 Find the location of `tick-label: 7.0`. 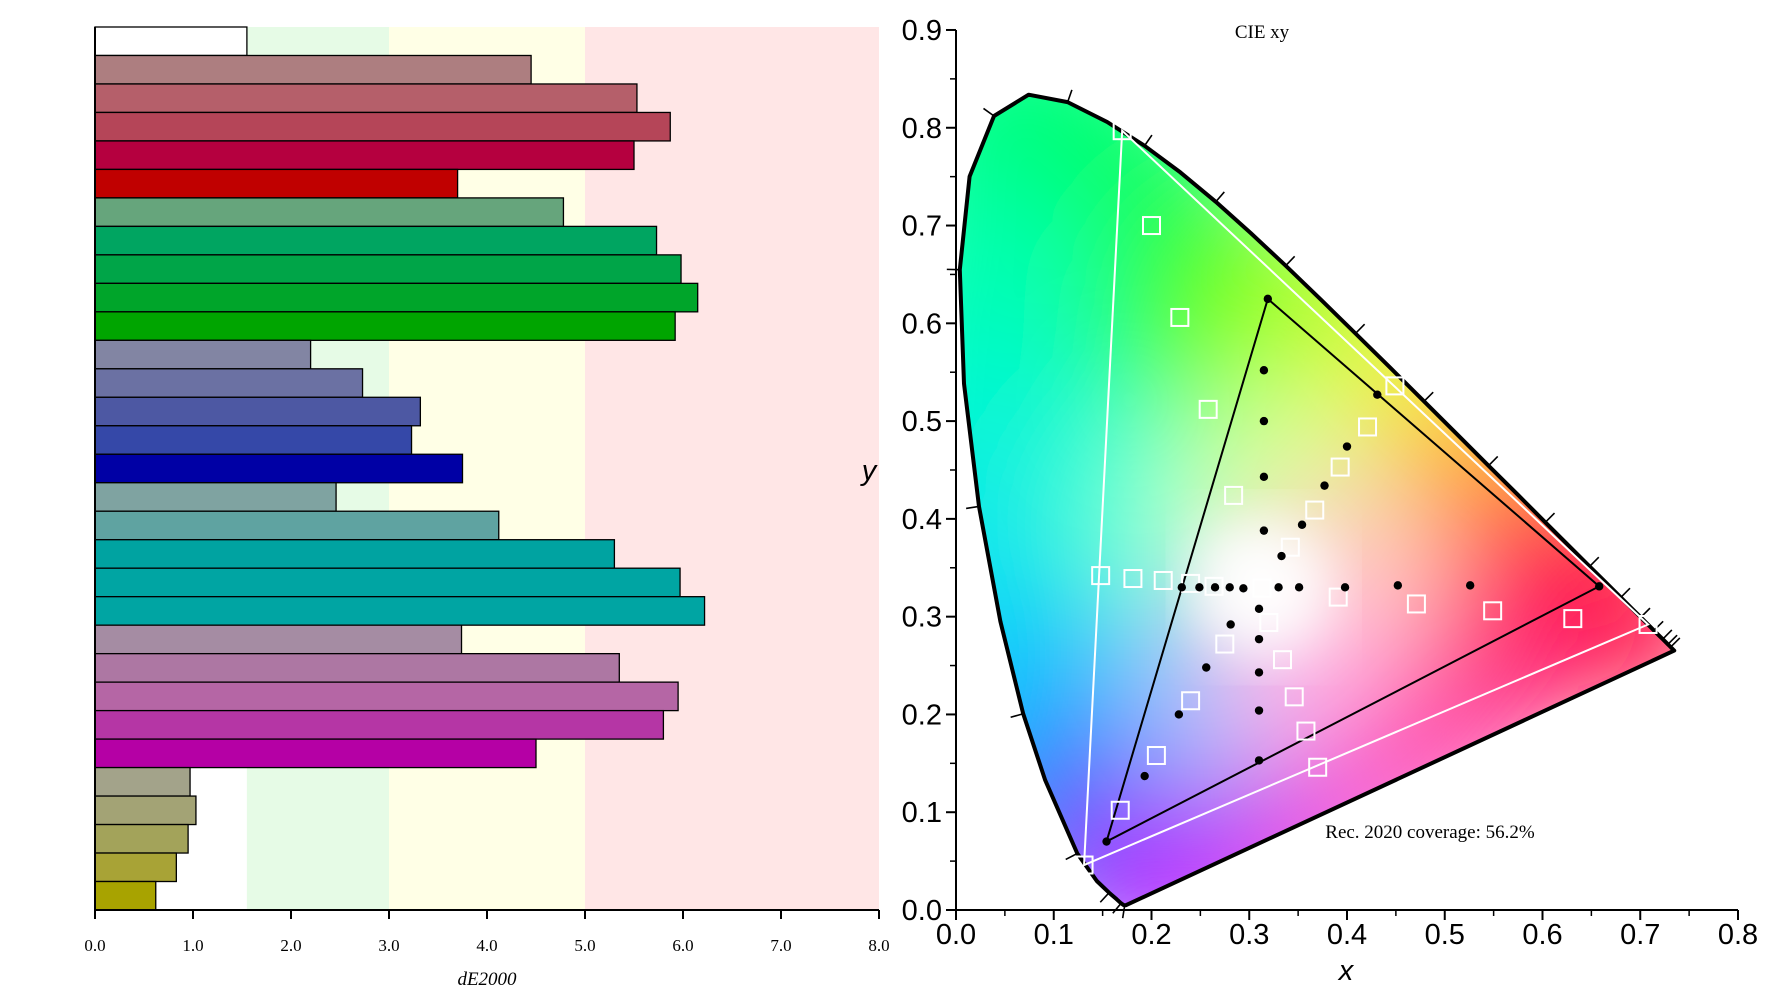

tick-label: 7.0 is located at coordinates (780, 945).